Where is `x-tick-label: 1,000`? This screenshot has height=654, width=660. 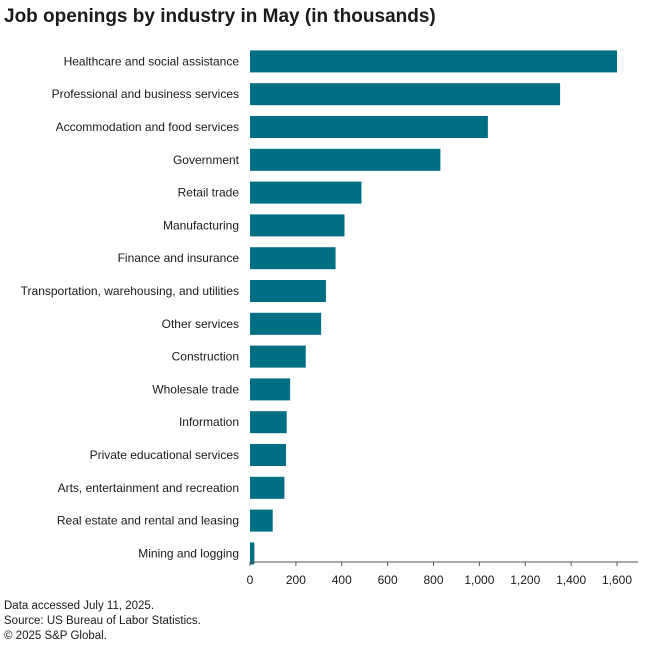 x-tick-label: 1,000 is located at coordinates (479, 580).